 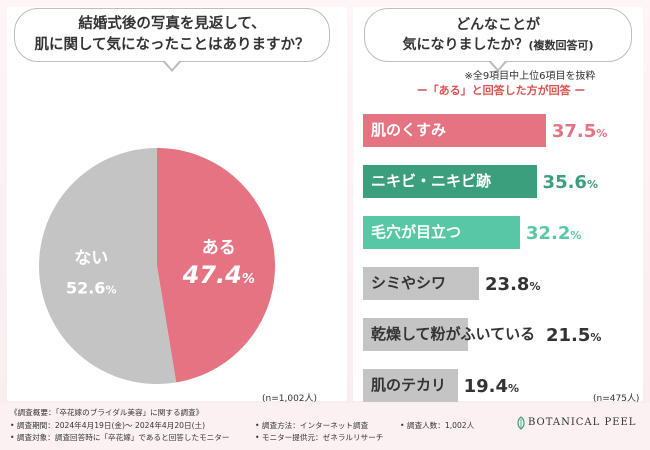 I want to click on pie-value-1: 52.6%, so click(x=91, y=287).